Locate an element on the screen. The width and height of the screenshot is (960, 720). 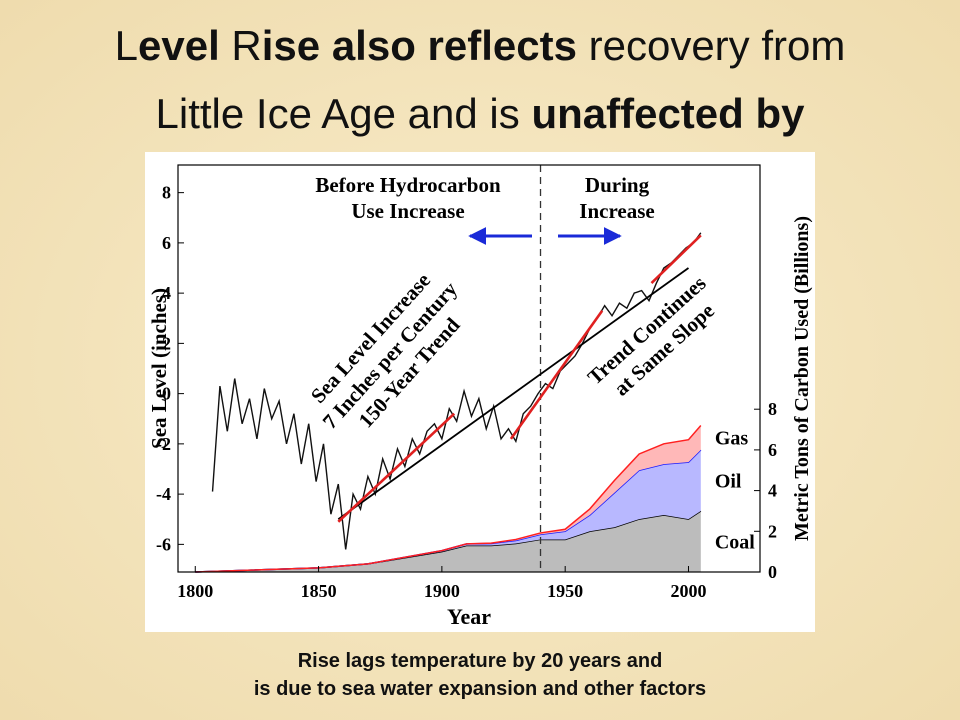
y2-tick-label: 0 is located at coordinates (772, 572).